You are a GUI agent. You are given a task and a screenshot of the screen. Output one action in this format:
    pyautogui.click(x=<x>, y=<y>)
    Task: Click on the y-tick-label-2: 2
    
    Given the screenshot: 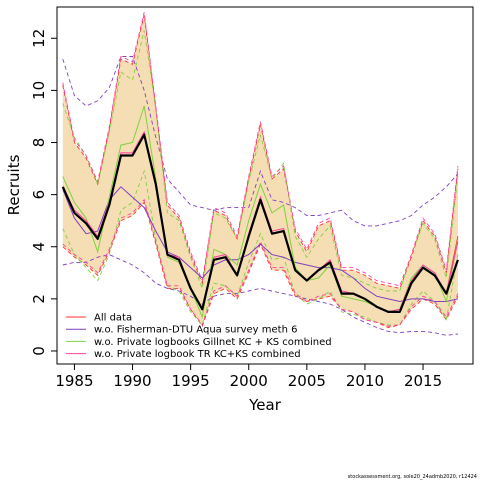 What is the action you would take?
    pyautogui.click(x=39, y=299)
    